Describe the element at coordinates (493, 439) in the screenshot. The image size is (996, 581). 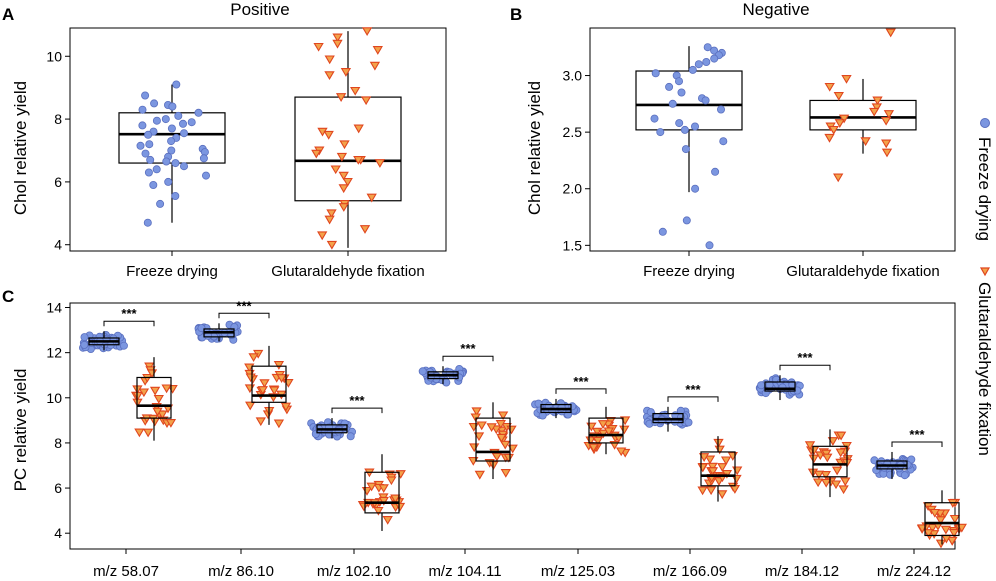
I see `panel-c-glutaraldehyde-4-box` at that location.